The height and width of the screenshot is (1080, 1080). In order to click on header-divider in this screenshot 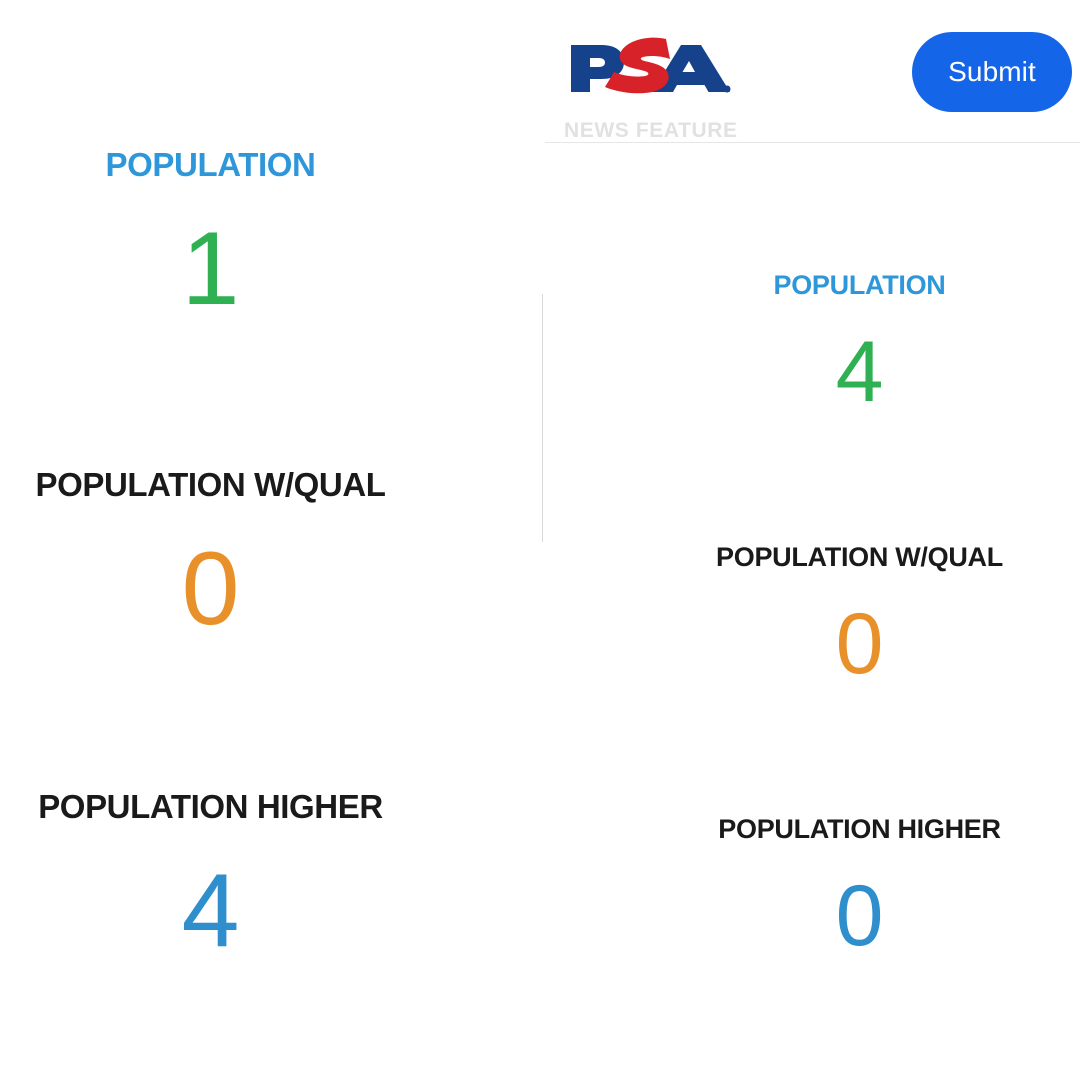, I will do `click(812, 142)`.